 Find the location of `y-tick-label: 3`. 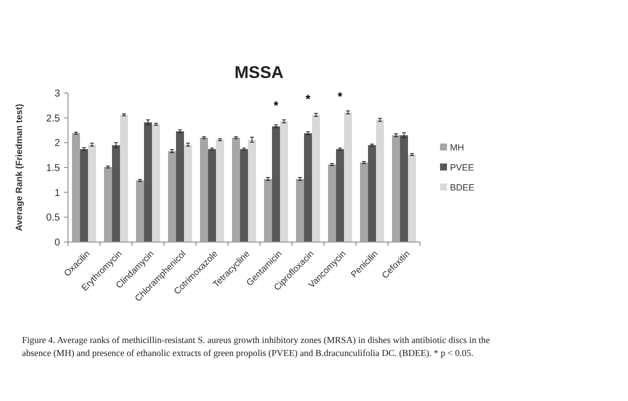

y-tick-label: 3 is located at coordinates (57, 94).